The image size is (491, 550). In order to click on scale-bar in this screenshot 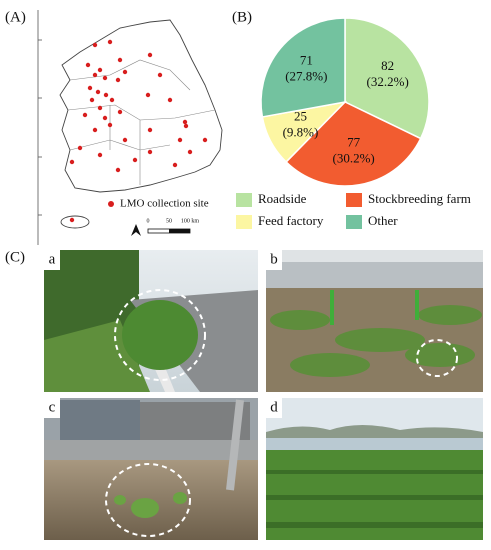, I will do `click(179, 231)`.